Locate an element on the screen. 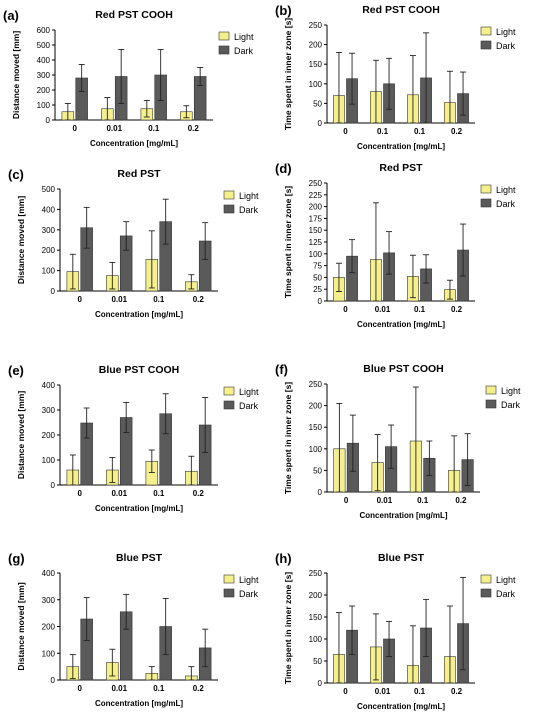 Image resolution: width=550 pixels, height=723 pixels. y-tick-label: 75 is located at coordinates (317, 266).